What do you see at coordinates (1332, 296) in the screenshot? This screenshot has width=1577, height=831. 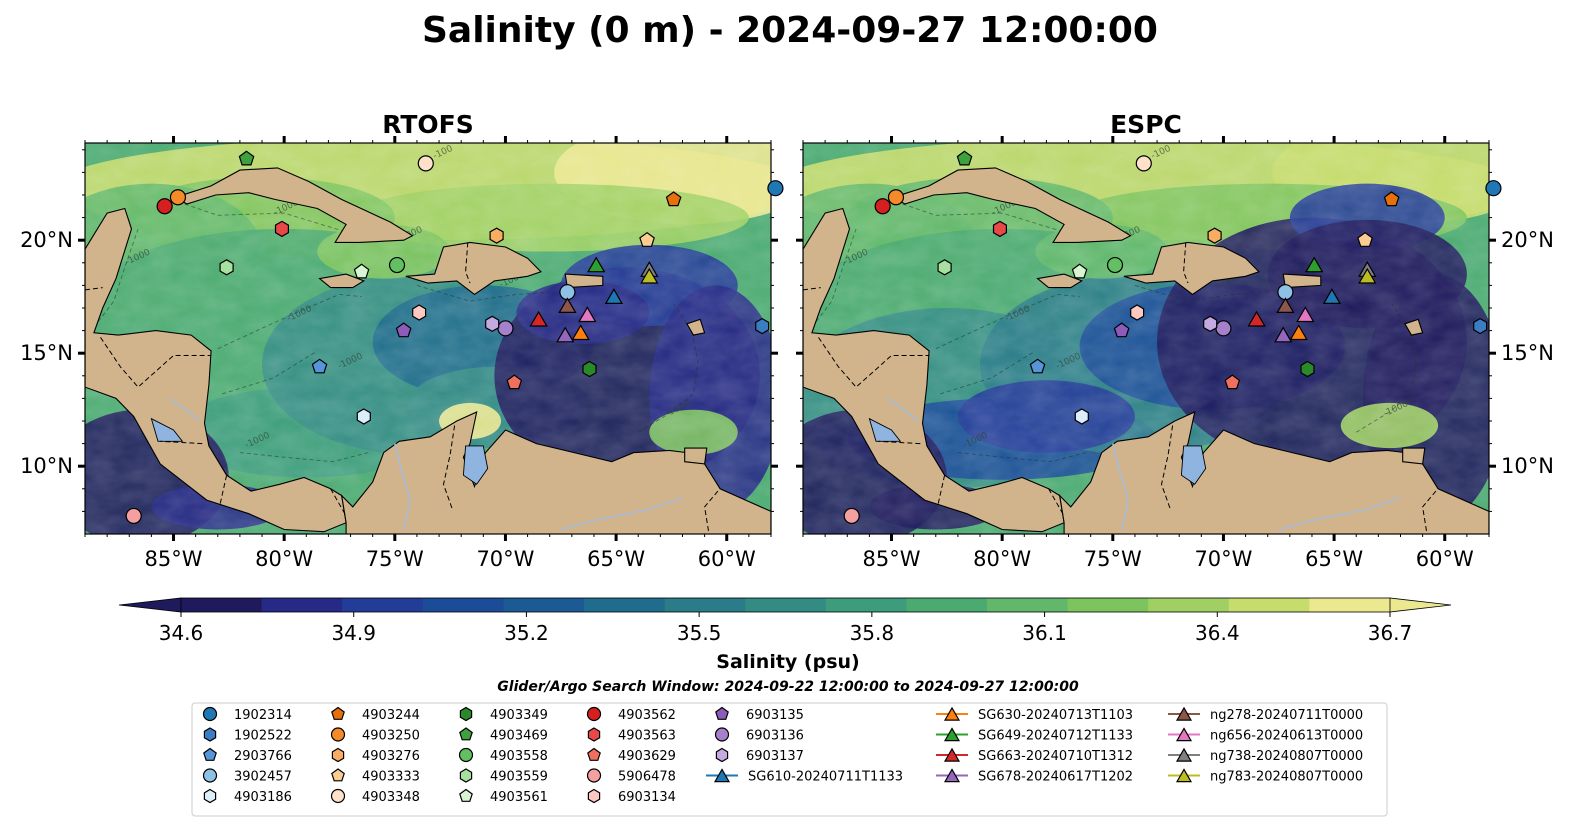 I see `marker-SG610-20240711T1133` at bounding box center [1332, 296].